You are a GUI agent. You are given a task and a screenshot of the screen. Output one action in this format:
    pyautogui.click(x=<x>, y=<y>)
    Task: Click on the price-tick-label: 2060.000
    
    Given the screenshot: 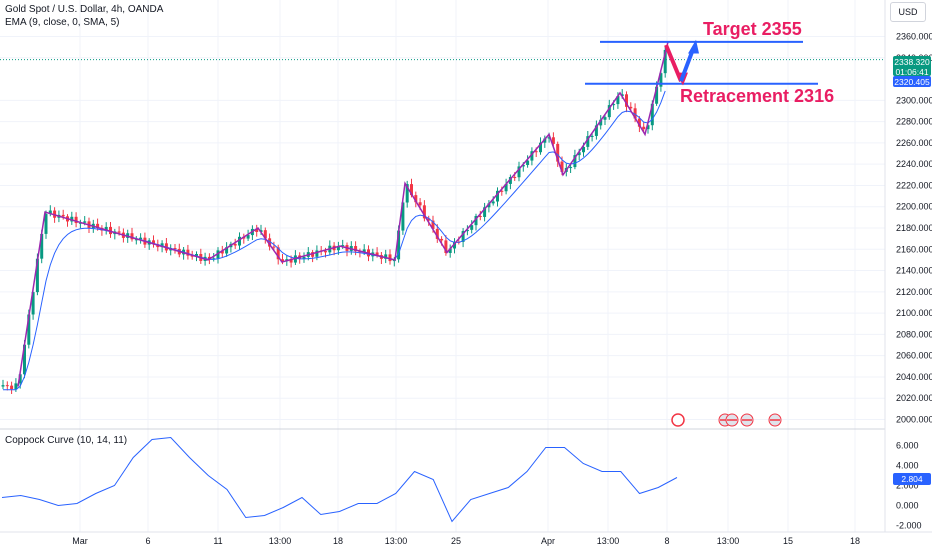 What is the action you would take?
    pyautogui.click(x=914, y=356)
    